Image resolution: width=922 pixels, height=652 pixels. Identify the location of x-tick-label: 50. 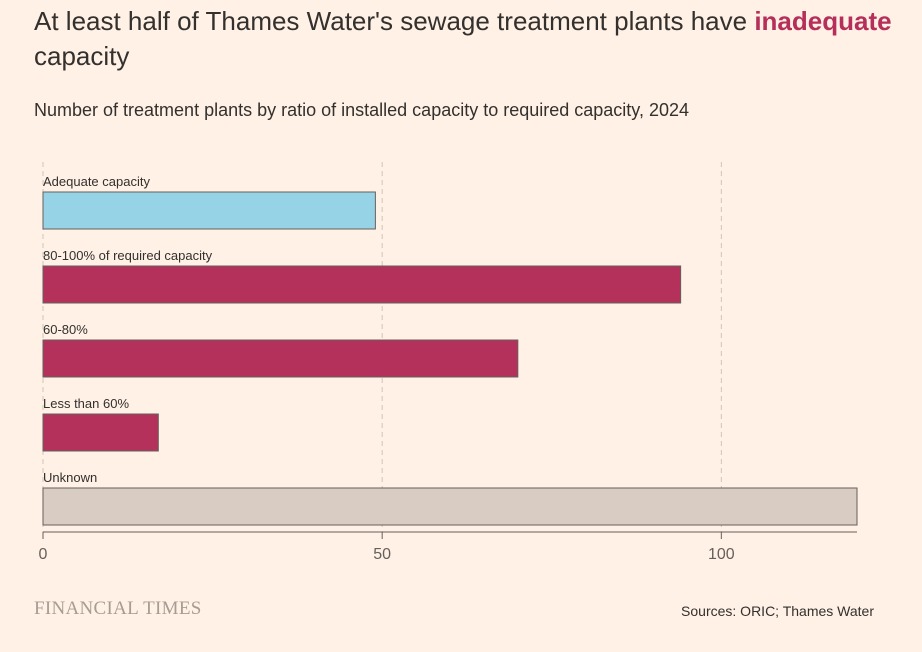
(382, 554).